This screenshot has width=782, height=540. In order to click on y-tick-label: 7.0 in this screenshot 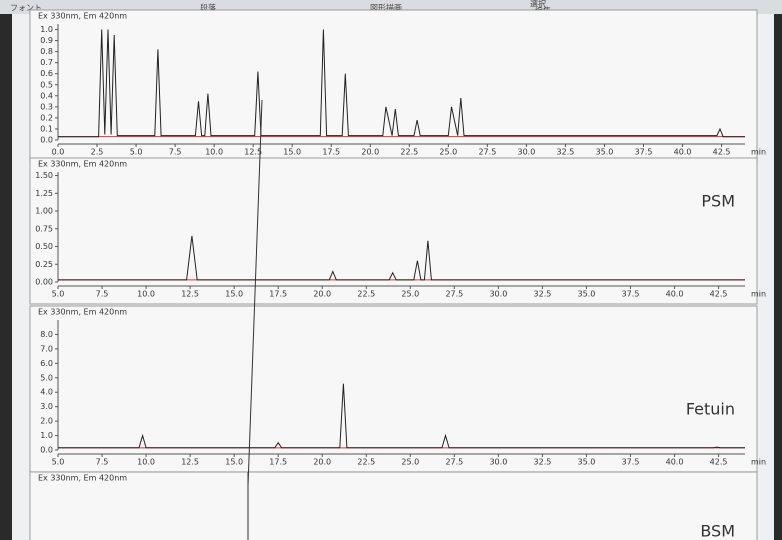, I will do `click(46, 348)`.